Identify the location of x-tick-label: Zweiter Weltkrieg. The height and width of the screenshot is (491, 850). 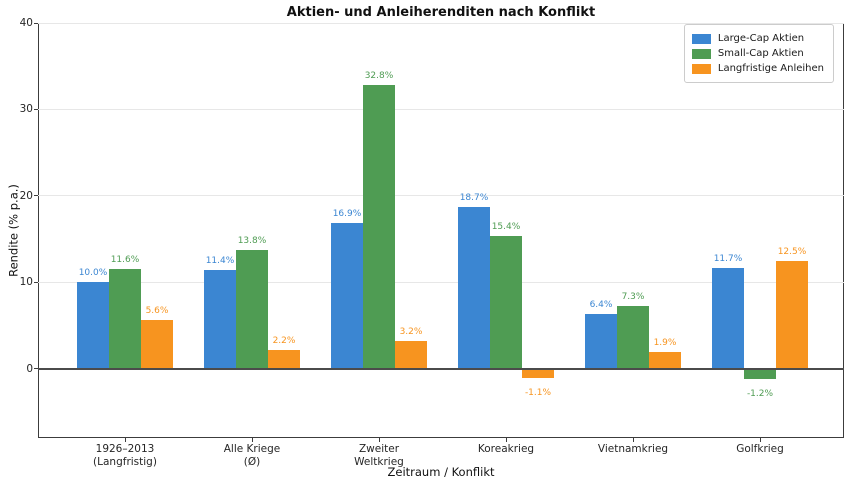
(379, 455).